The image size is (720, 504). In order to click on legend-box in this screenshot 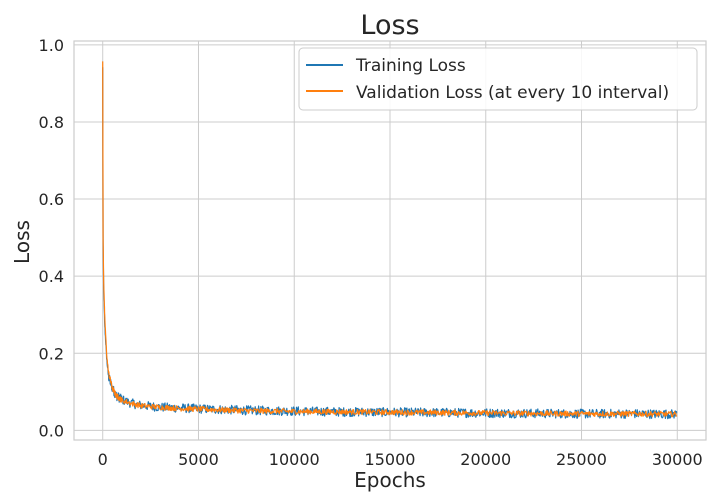, I will do `click(498, 79)`.